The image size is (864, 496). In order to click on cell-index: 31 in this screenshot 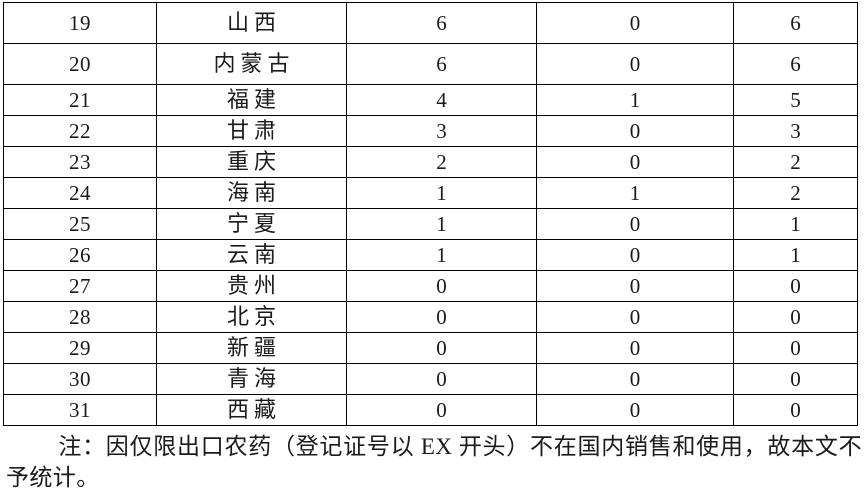, I will do `click(80, 410)`.